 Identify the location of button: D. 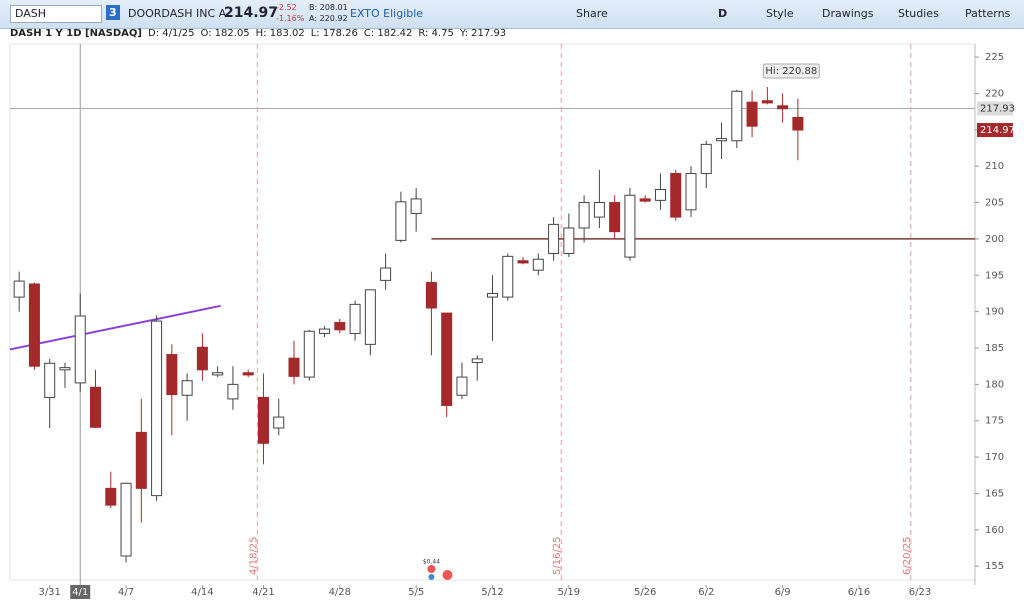
(723, 13).